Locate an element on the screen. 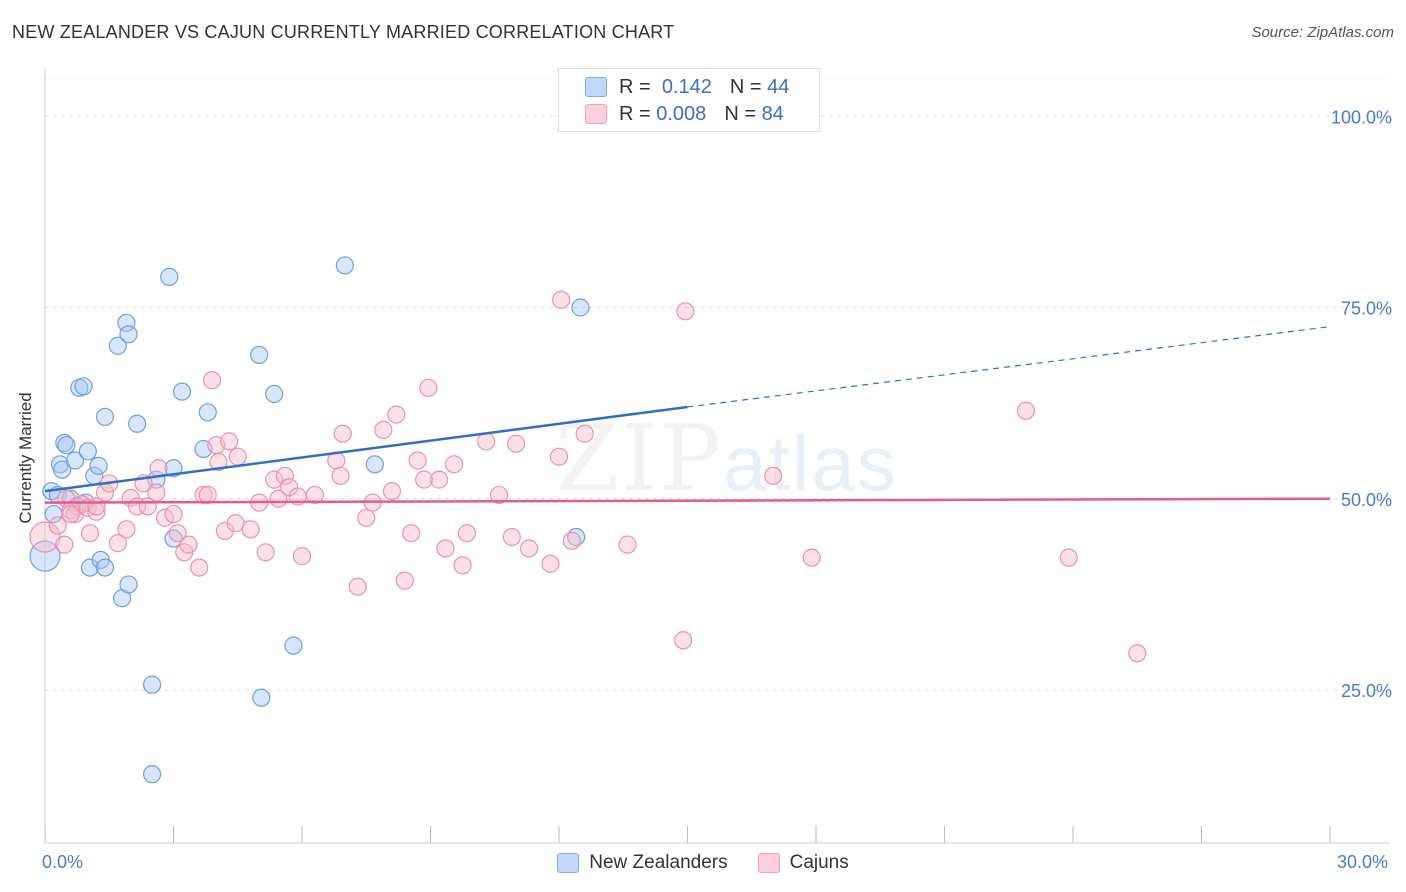  cajun-trend-line is located at coordinates (687, 500).